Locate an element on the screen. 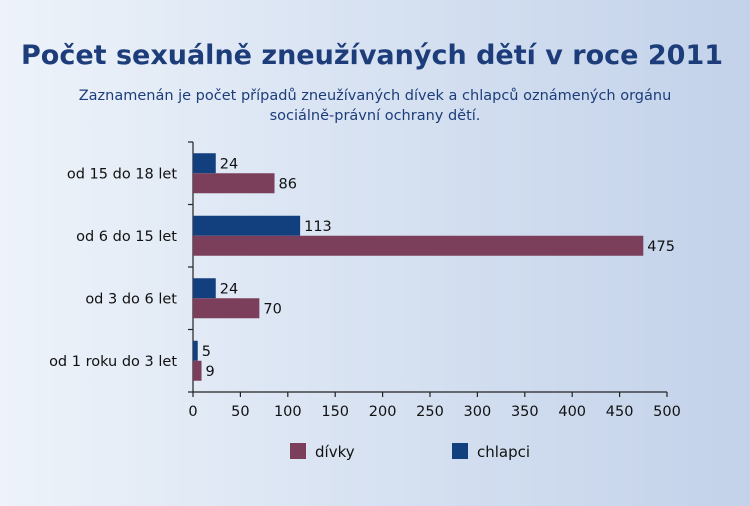 The height and width of the screenshot is (506, 750). category-label: od 6 do 15 let is located at coordinates (126, 237).